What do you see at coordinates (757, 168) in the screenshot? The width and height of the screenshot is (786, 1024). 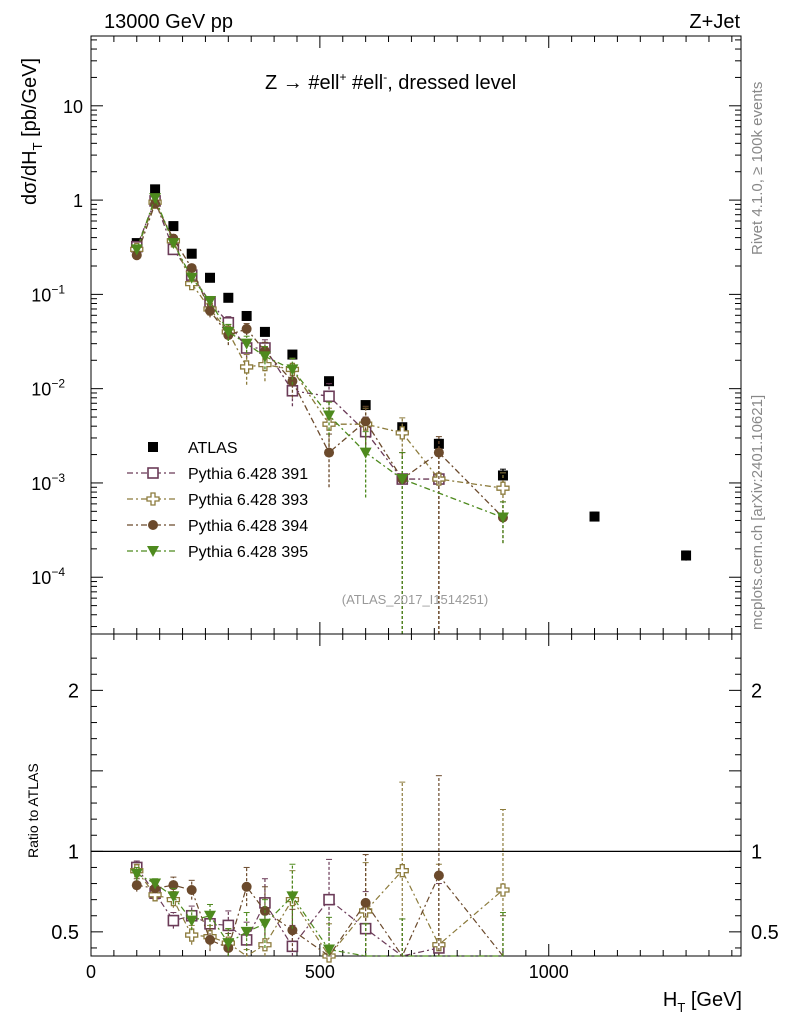 I see `rivet-label: Rivet 4.1.0, ≥ 100k events` at bounding box center [757, 168].